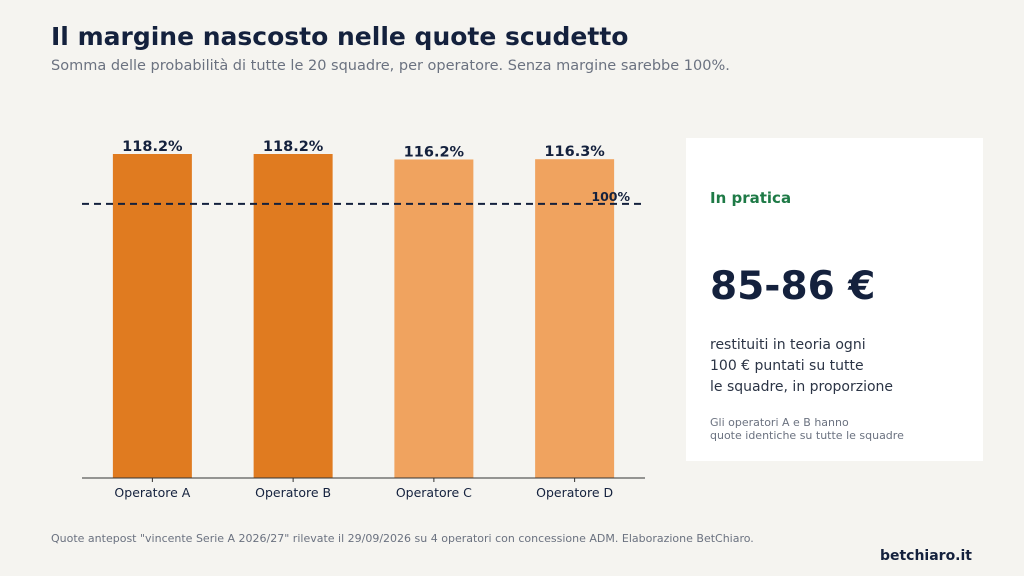 This screenshot has height=576, width=1024. What do you see at coordinates (340, 36) in the screenshot?
I see `chart-title: Il margine nascosto nelle quote scudetto` at bounding box center [340, 36].